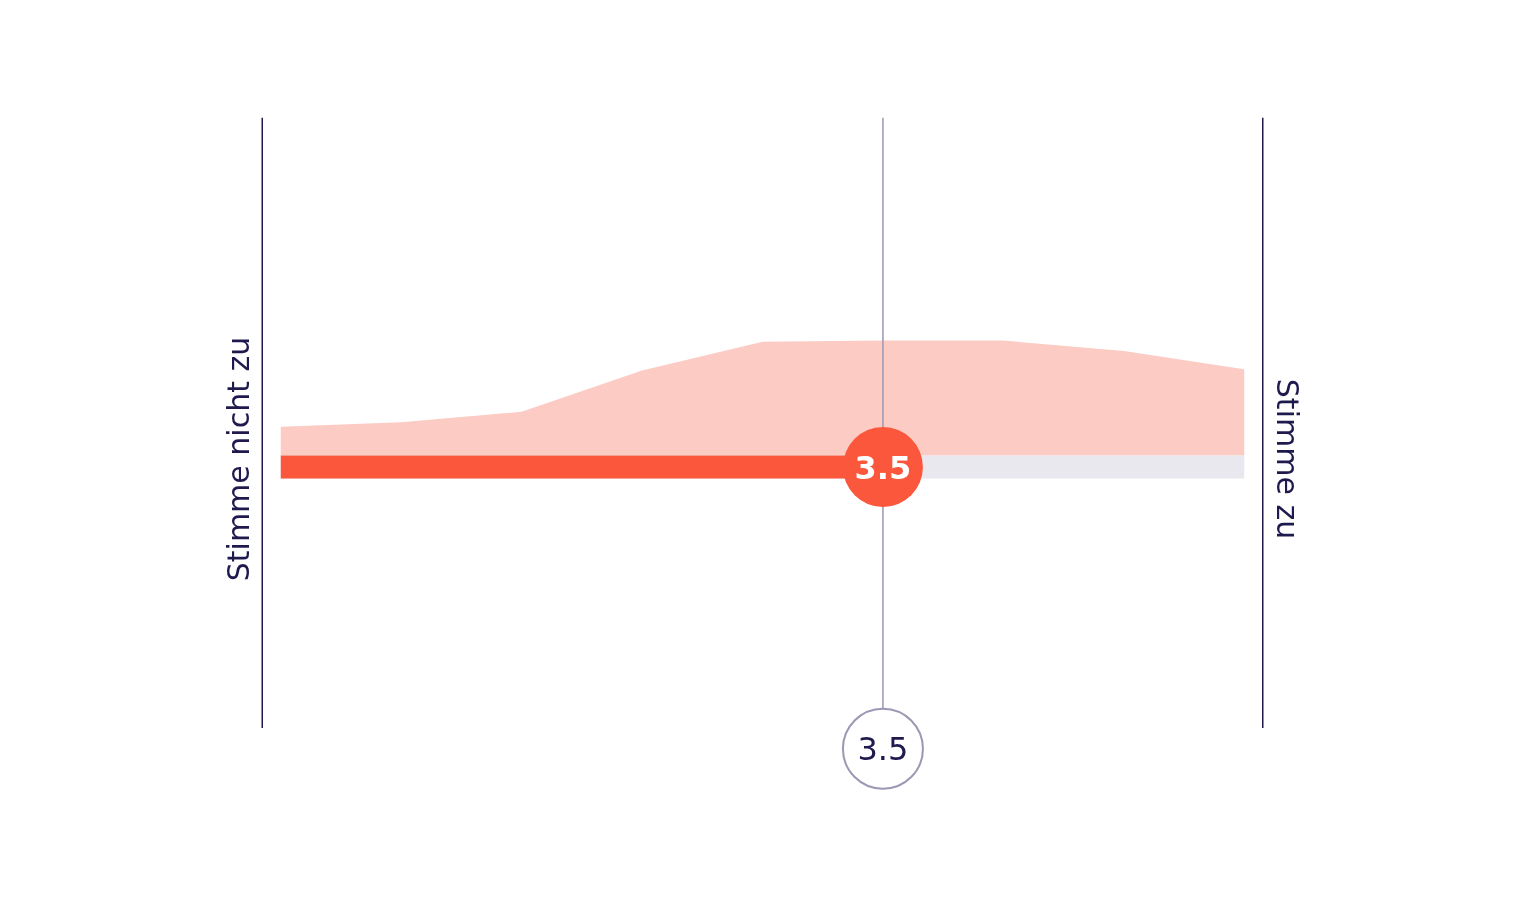 This screenshot has width=1536, height=900. Describe the element at coordinates (883, 749) in the screenshot. I see `text: 3.5` at that location.